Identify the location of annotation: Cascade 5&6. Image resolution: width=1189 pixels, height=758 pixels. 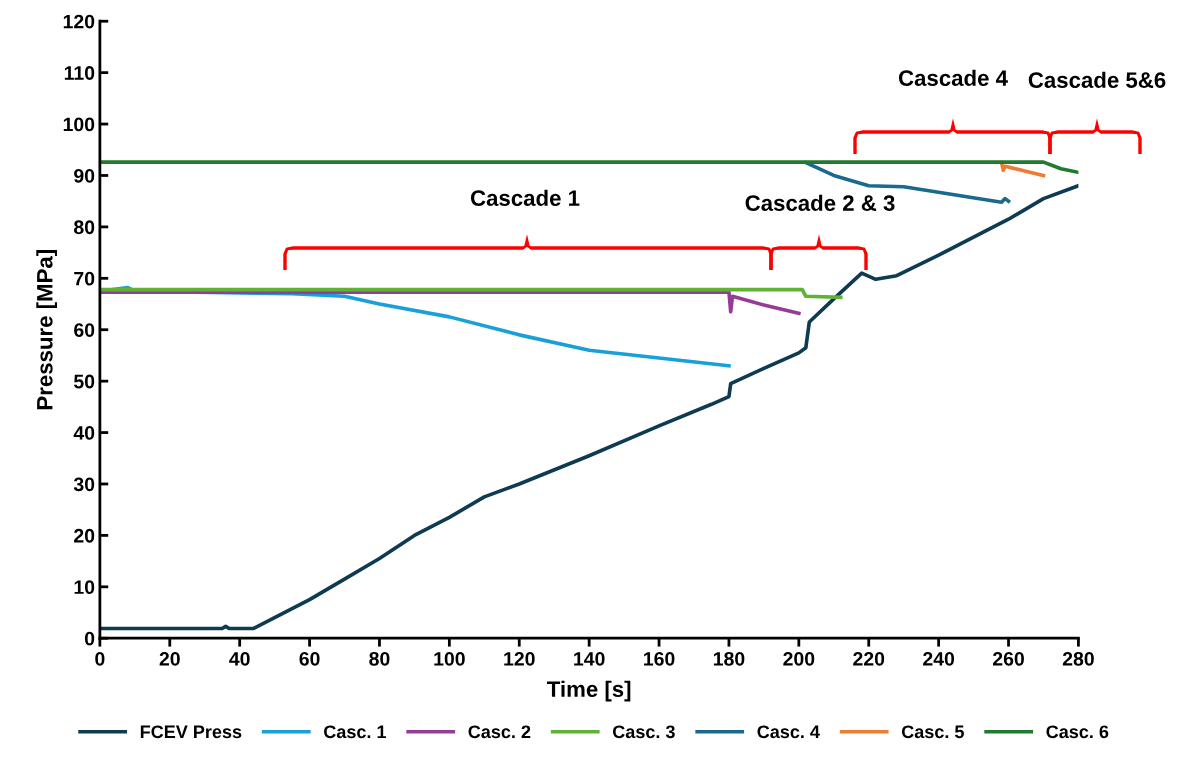
(1097, 79).